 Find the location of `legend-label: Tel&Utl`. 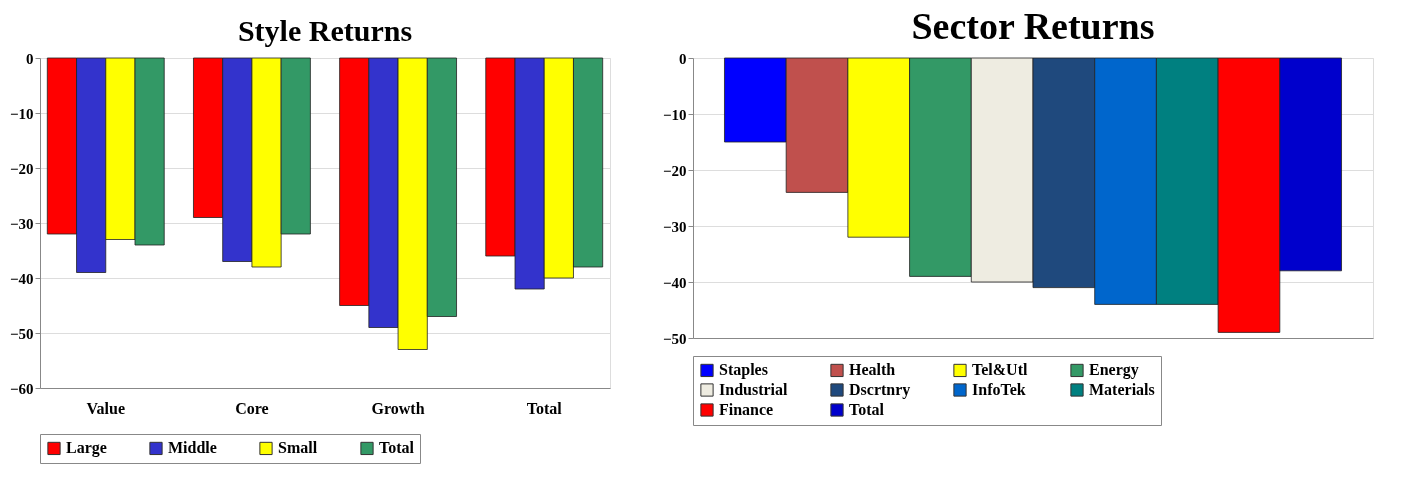

legend-label: Tel&Utl is located at coordinates (1000, 370).